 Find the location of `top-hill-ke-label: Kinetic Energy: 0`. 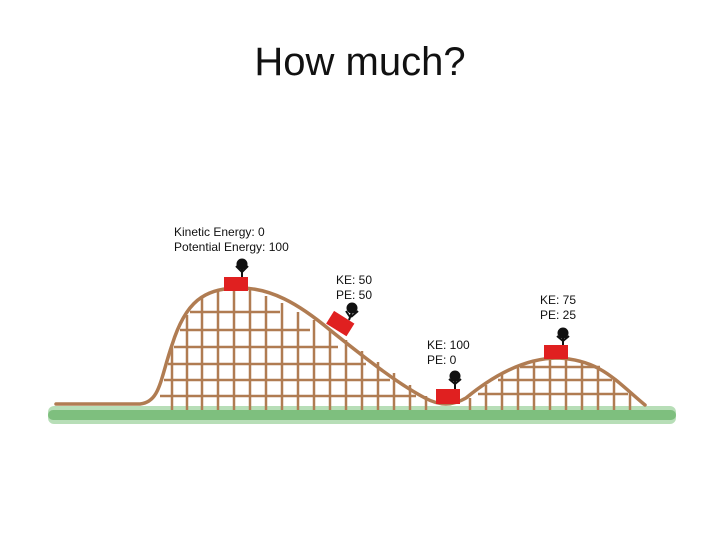

top-hill-ke-label: Kinetic Energy: 0 is located at coordinates (219, 232).